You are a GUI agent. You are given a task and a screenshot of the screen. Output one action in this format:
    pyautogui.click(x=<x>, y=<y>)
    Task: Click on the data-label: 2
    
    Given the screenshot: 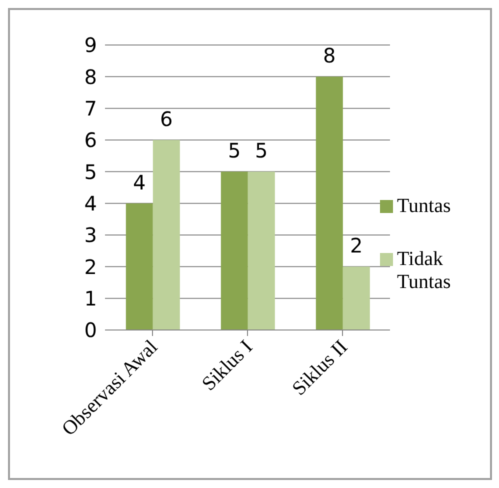 What is the action you would take?
    pyautogui.click(x=356, y=246)
    